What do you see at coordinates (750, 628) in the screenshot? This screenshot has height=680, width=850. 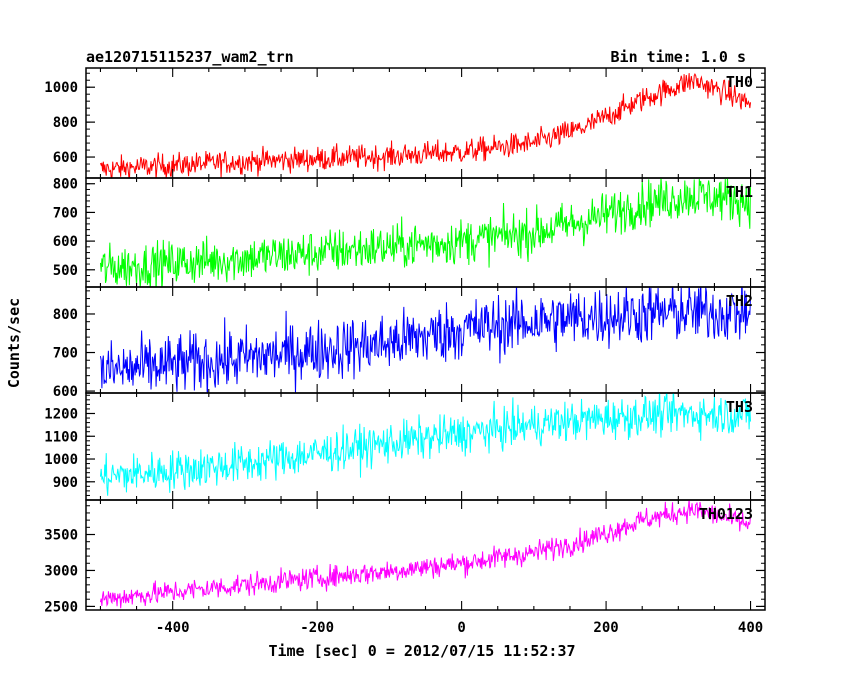 I see `x-tick-label: 400` at bounding box center [750, 628].